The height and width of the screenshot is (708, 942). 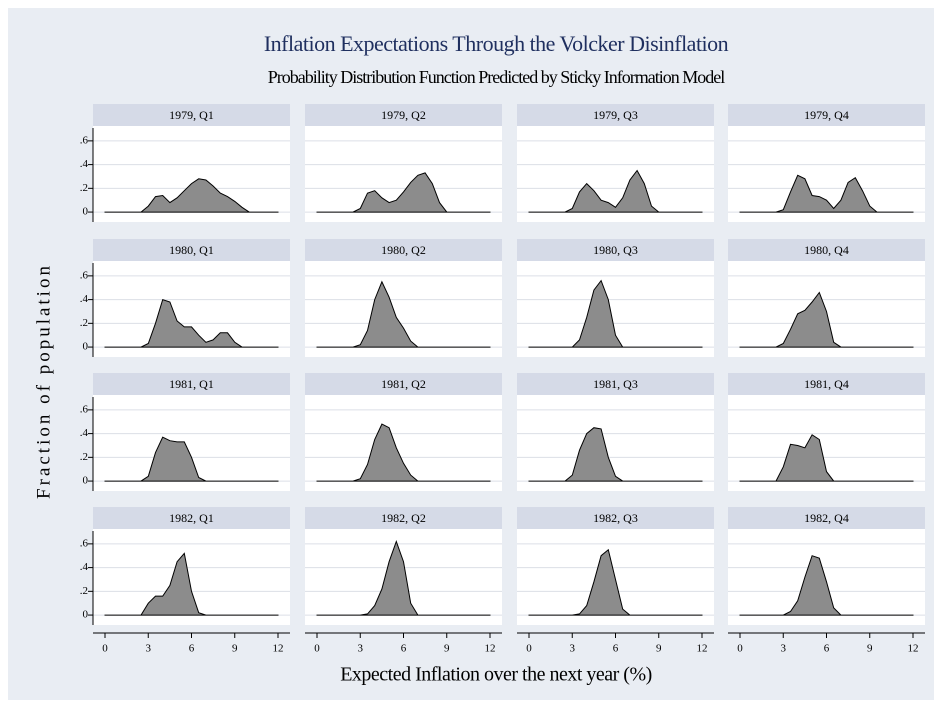 I want to click on panel-title: 1979, Q2, so click(x=403, y=115).